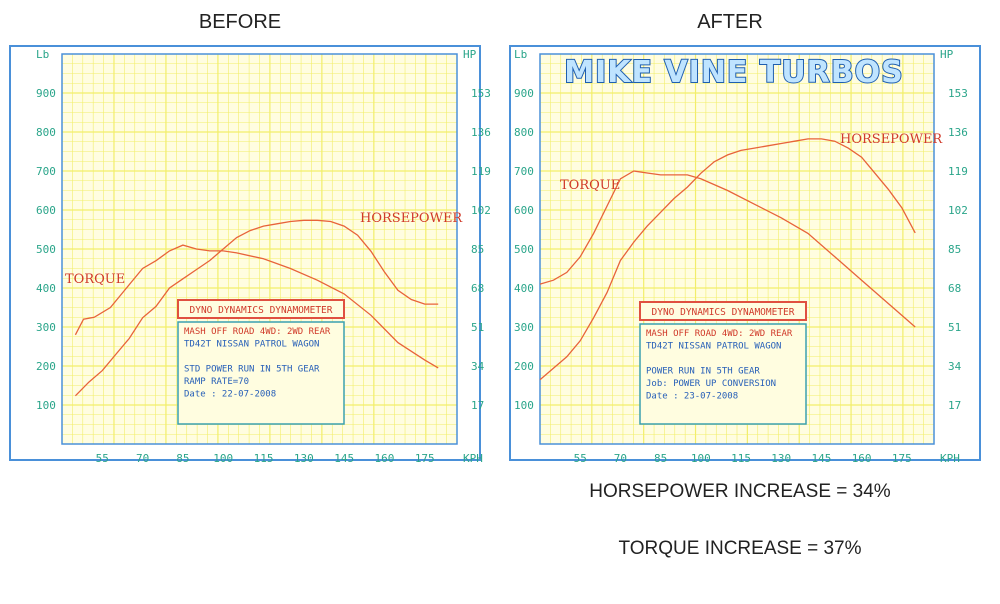  Describe the element at coordinates (692, 397) in the screenshot. I see `info-box-line: Date : 23-07-2008` at that location.